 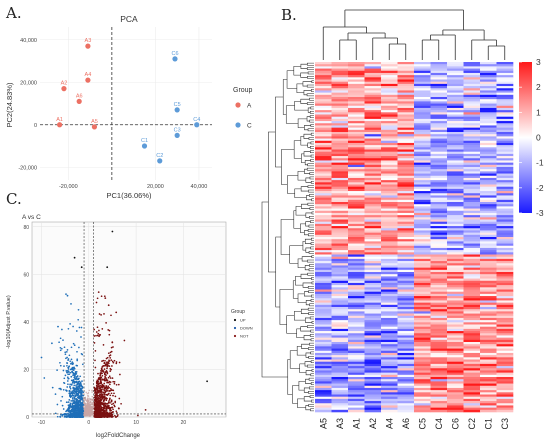 What do you see at coordinates (235, 320) in the screenshot?
I see `volcano-legend-up-marker` at bounding box center [235, 320].